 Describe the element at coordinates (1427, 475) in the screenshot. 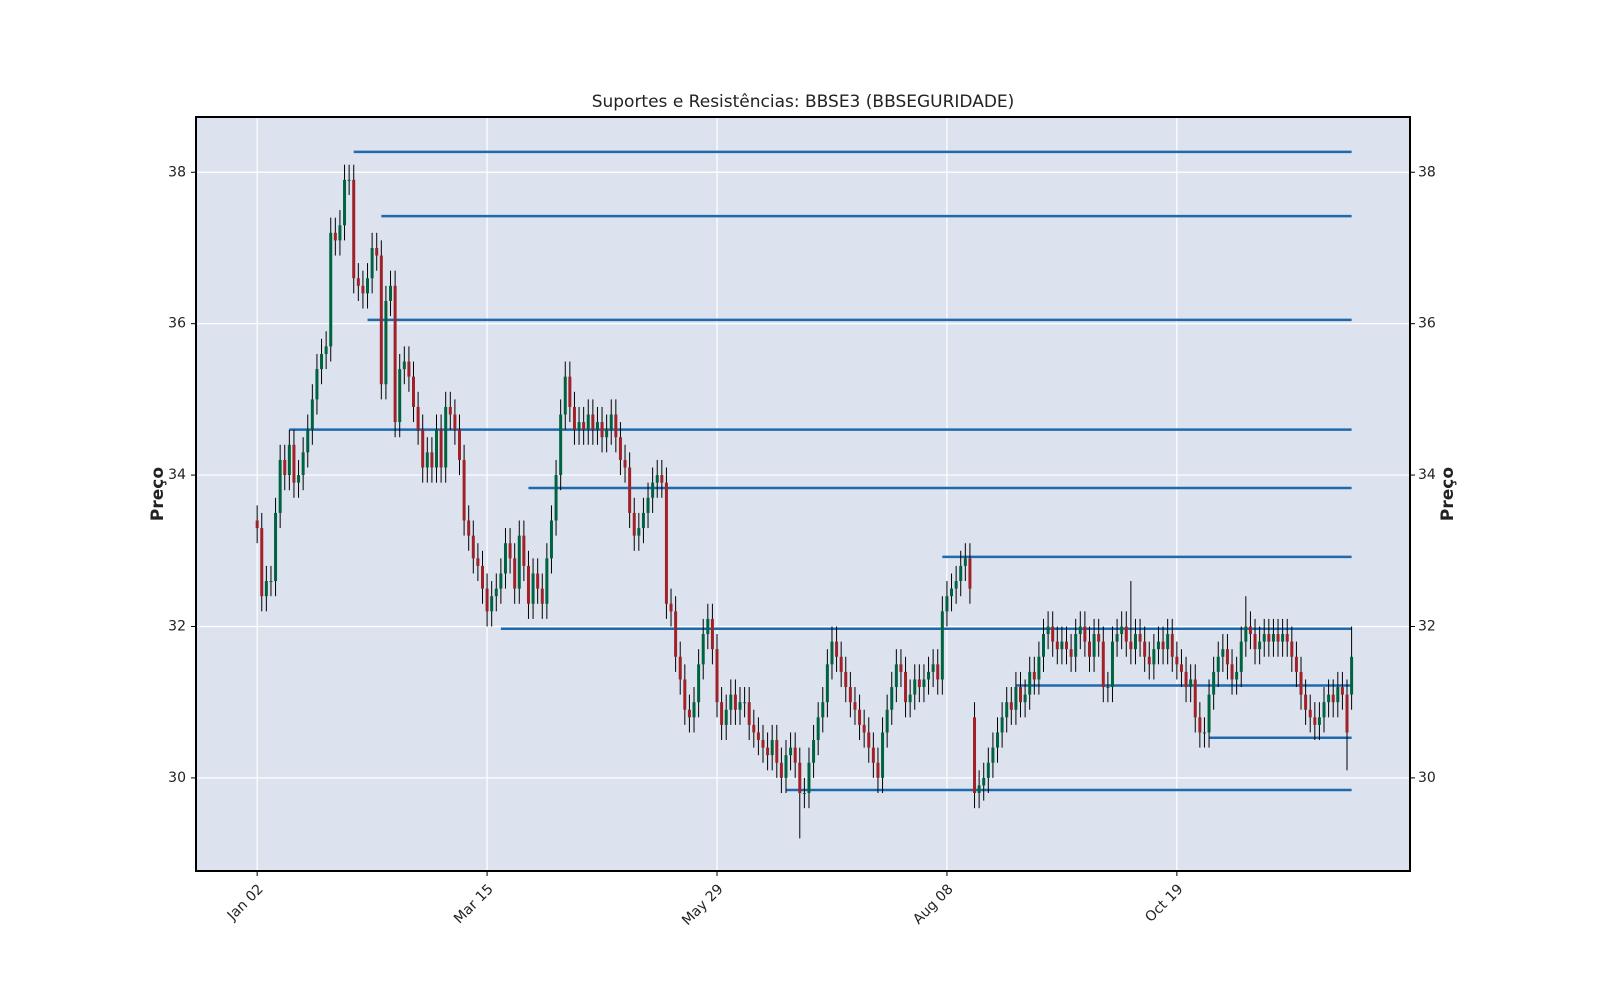

I see `y2-tick-label: 34` at that location.